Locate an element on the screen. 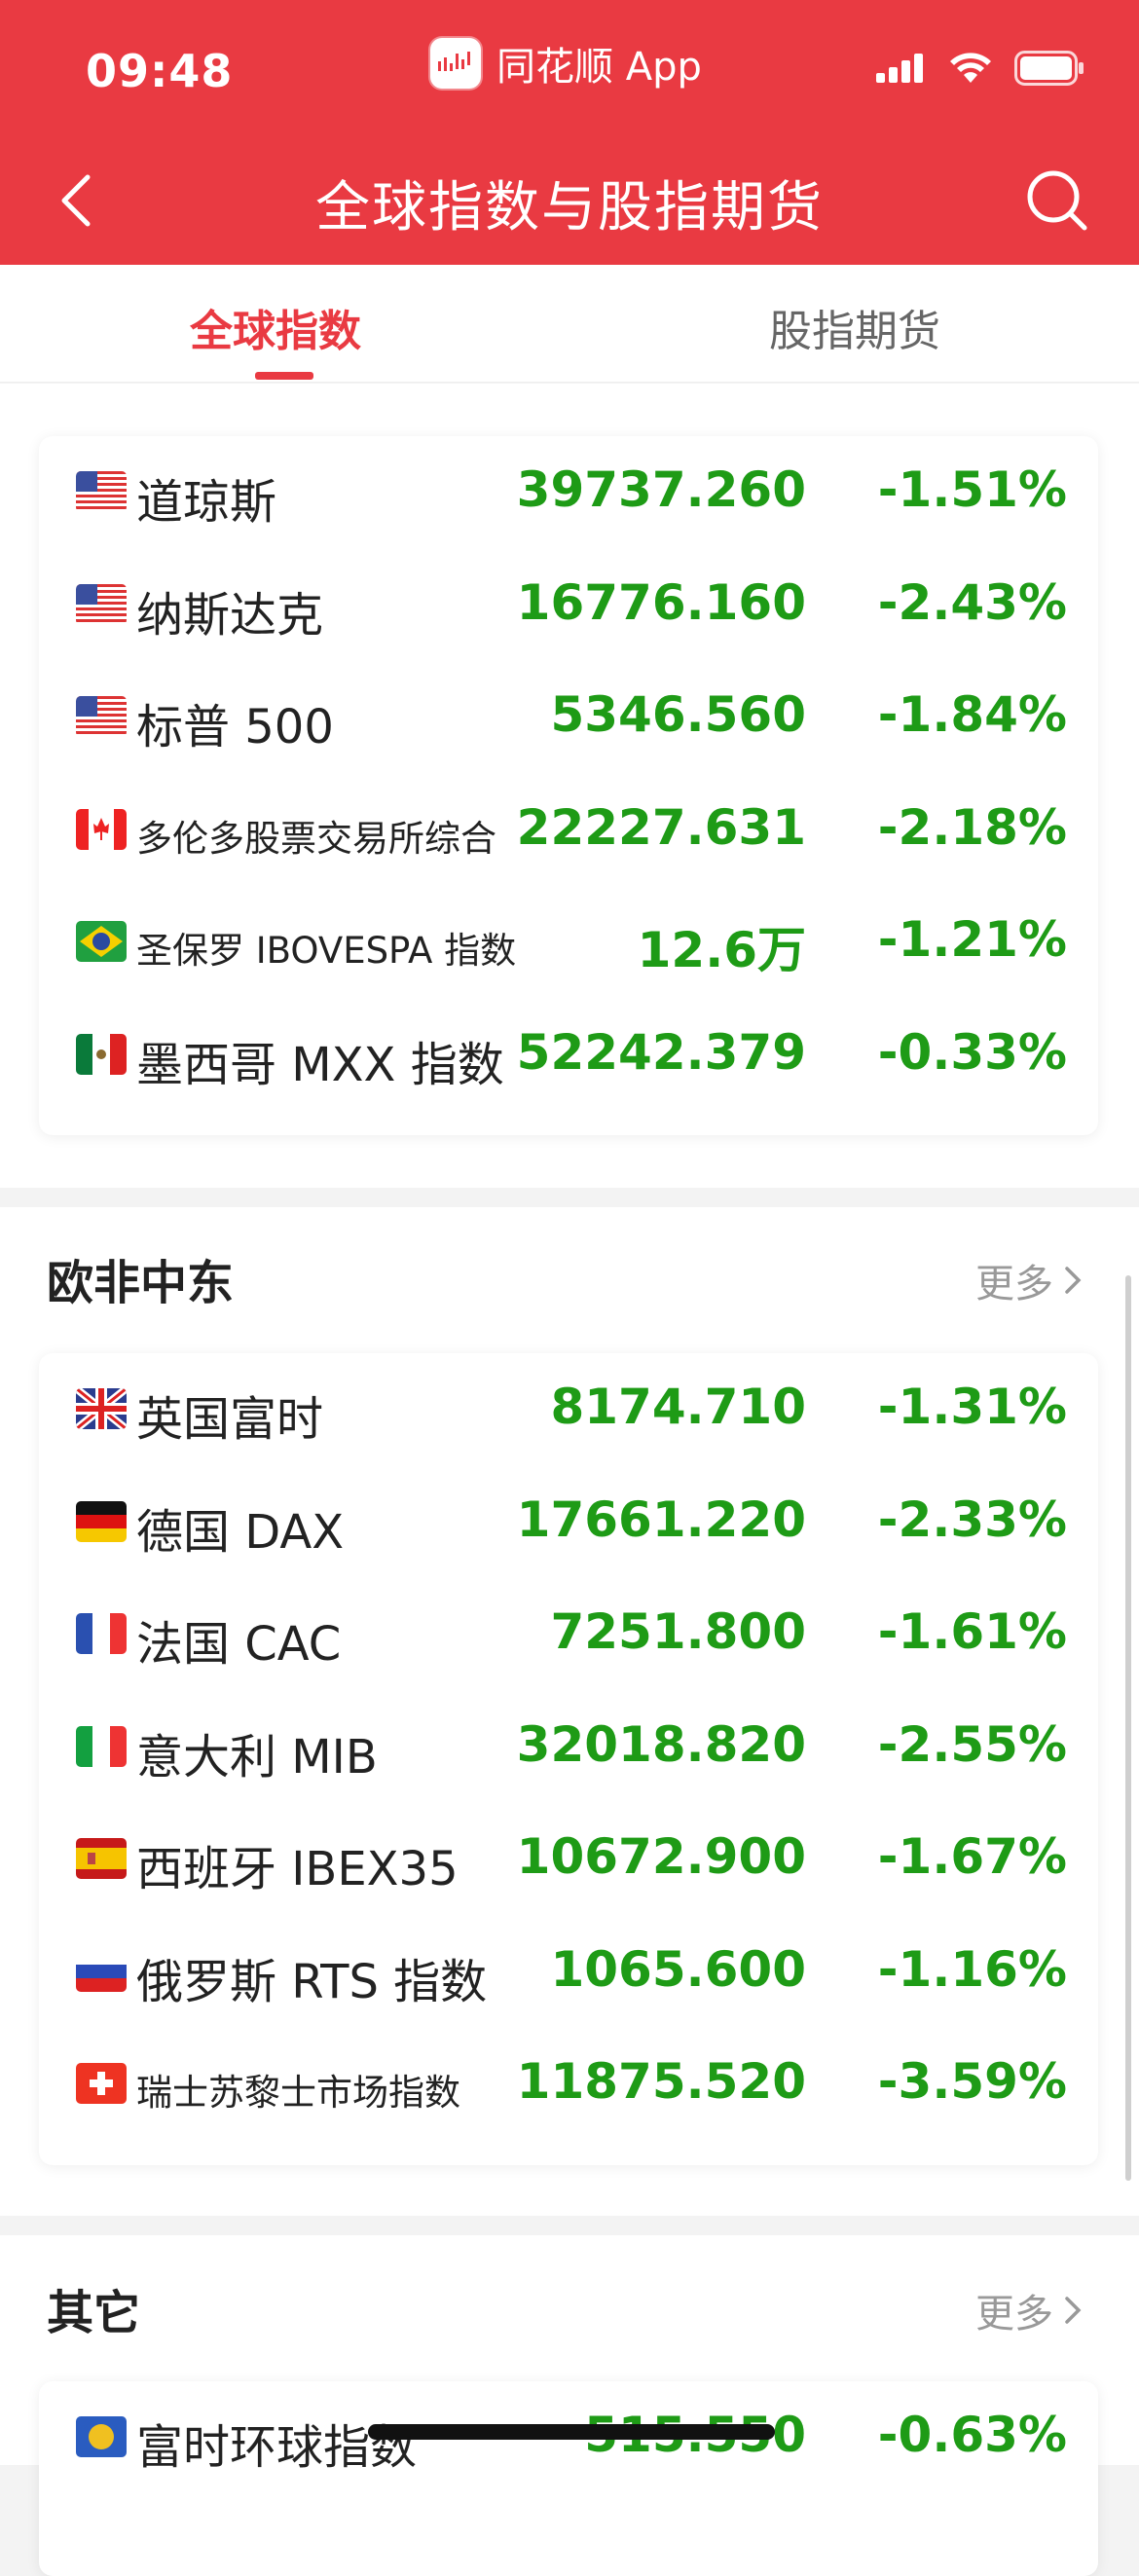 The height and width of the screenshot is (2576, 1139). index-value: 11875.520 is located at coordinates (661, 2081).